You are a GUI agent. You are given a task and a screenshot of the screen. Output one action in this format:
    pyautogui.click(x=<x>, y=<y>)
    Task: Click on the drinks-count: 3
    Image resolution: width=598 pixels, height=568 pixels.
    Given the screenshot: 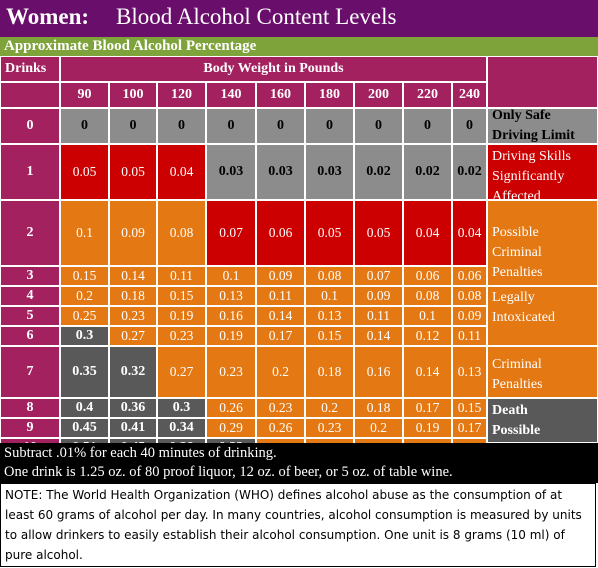 What is the action you would take?
    pyautogui.click(x=30, y=276)
    